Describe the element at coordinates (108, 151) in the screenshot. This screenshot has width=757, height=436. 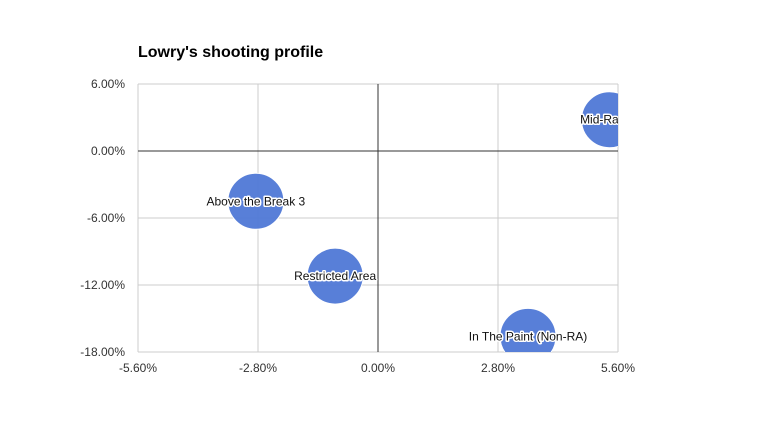
I see `y-tick-label: 0.00%` at that location.